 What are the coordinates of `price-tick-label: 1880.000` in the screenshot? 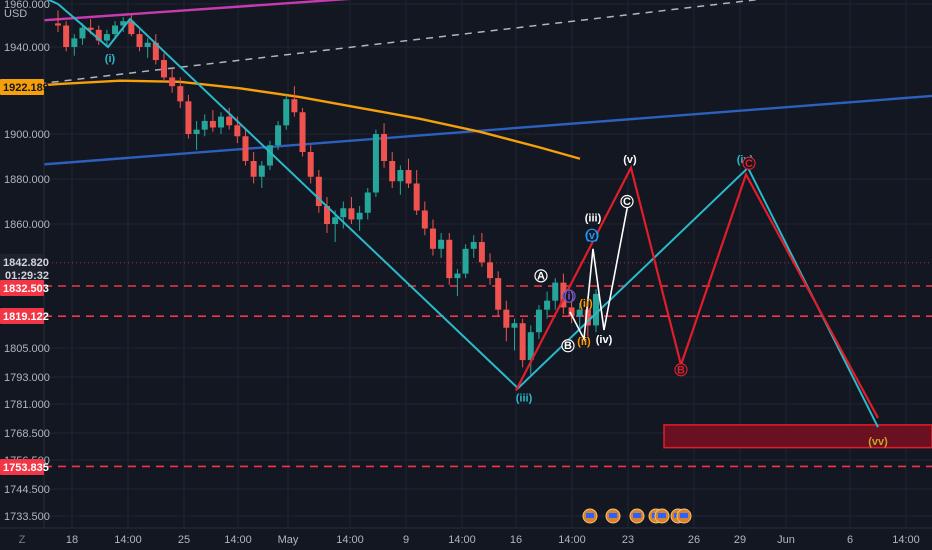 It's located at (27, 180).